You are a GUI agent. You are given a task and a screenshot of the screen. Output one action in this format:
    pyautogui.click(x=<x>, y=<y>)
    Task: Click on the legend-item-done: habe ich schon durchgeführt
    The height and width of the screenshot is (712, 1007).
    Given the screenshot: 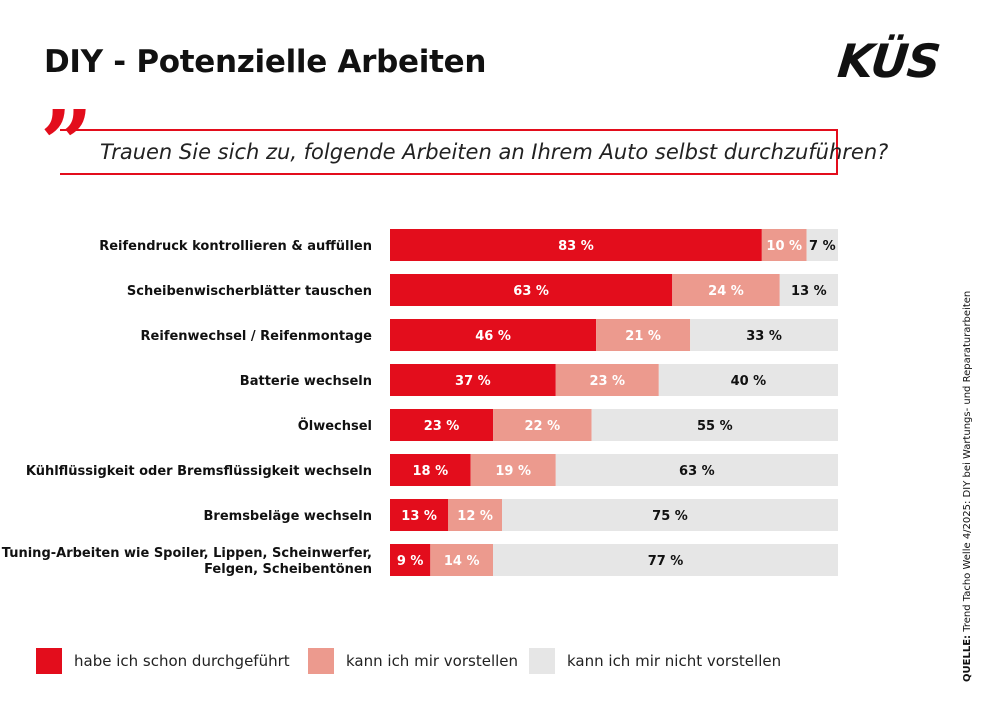 What is the action you would take?
    pyautogui.click(x=163, y=661)
    